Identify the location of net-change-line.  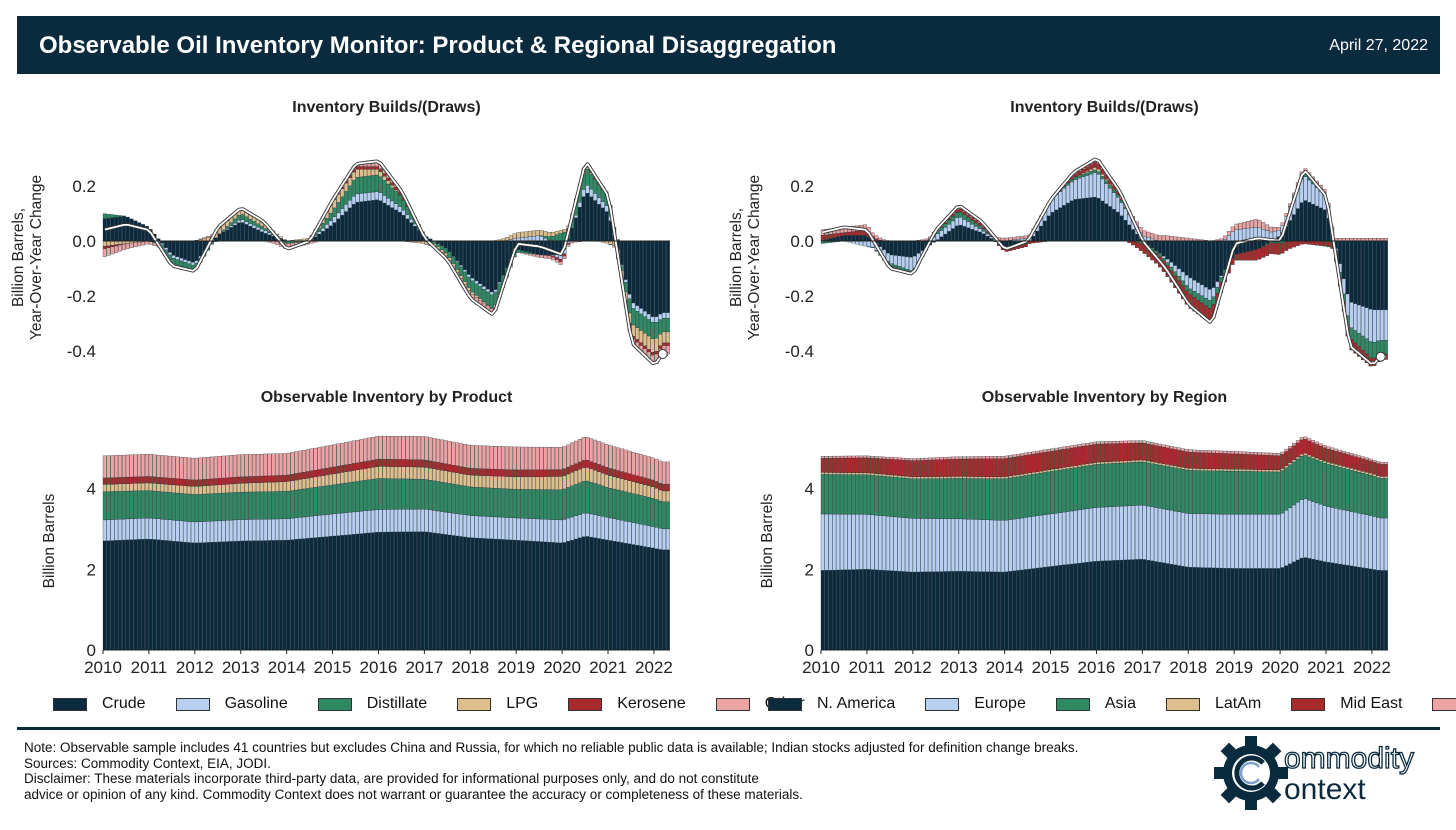
(386, 262).